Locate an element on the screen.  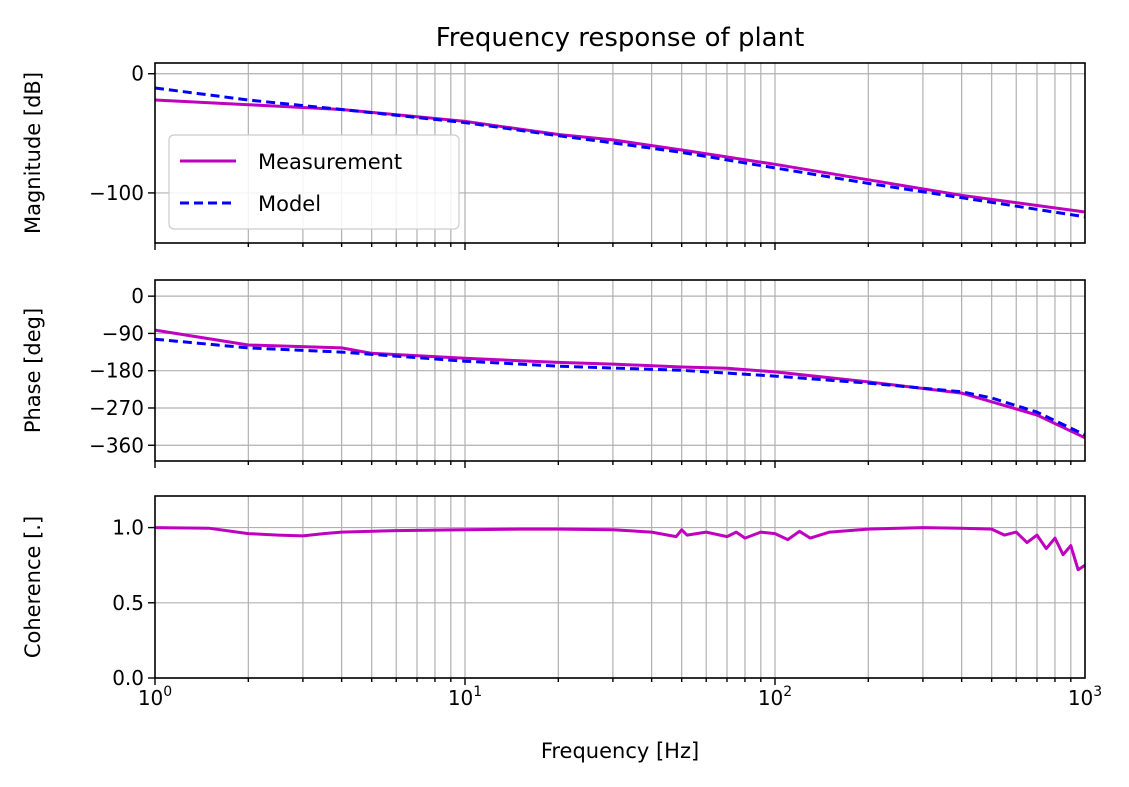
legend-label: Model is located at coordinates (289, 204).